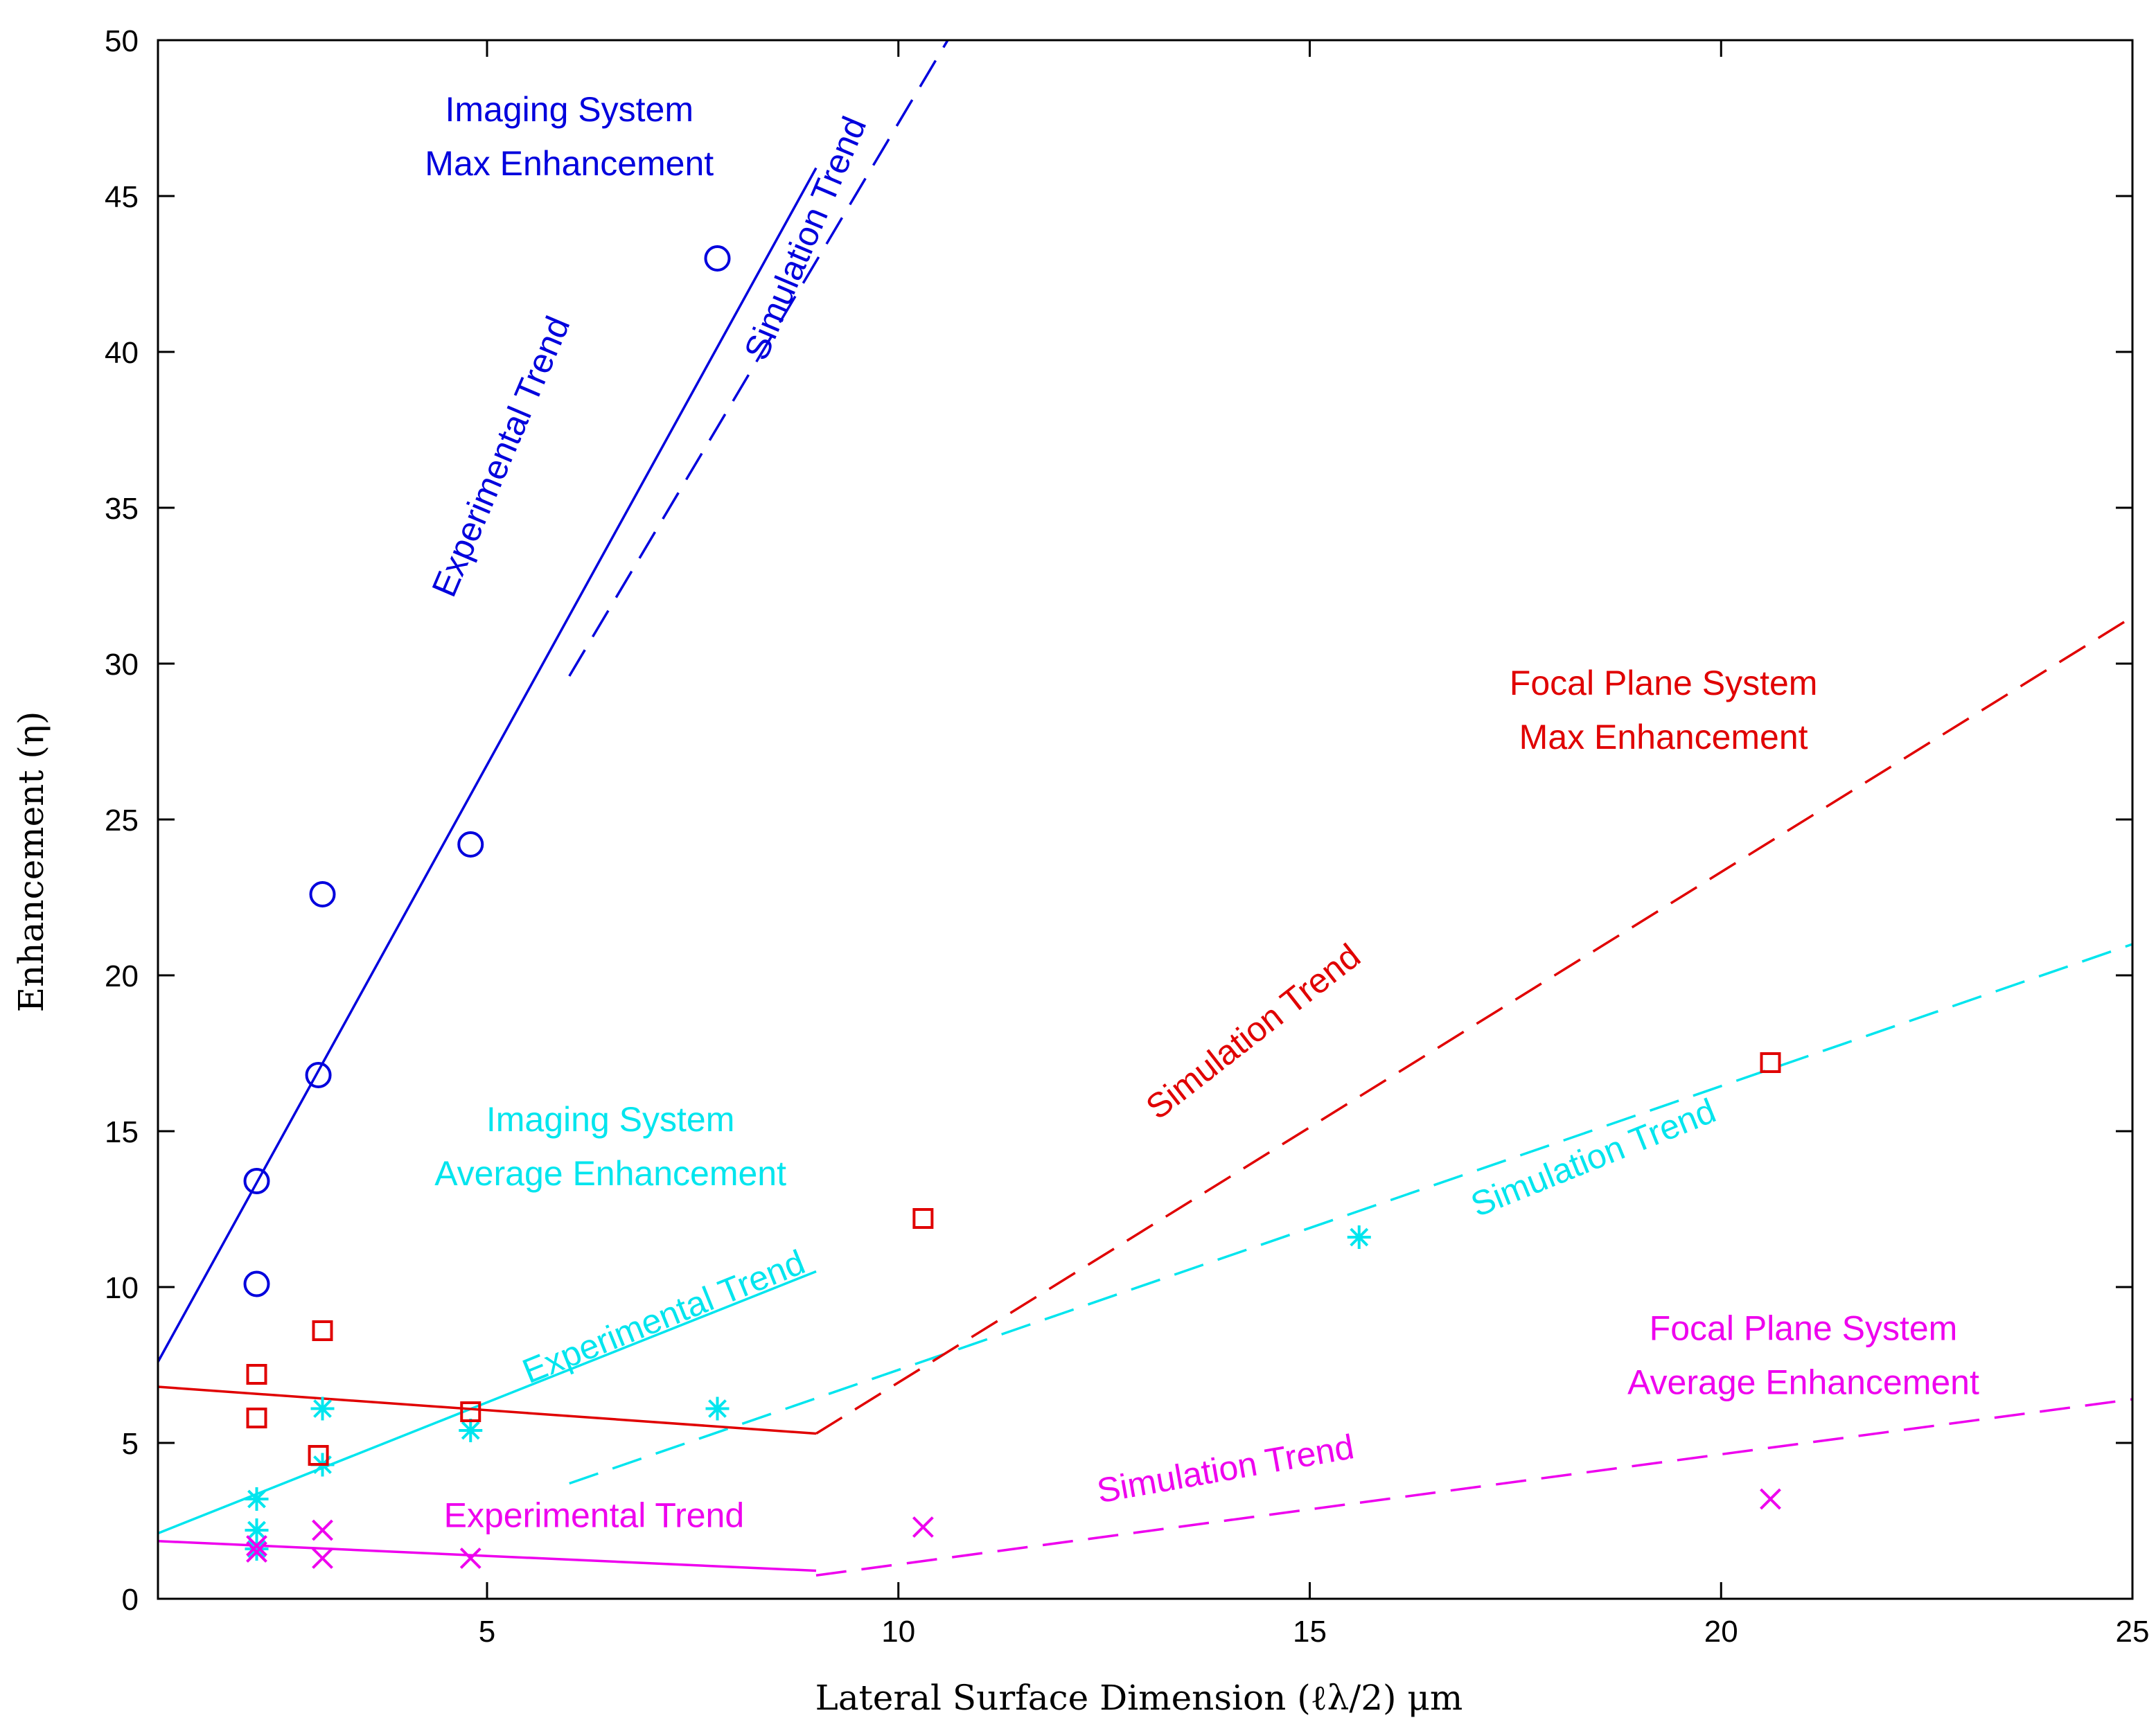  What do you see at coordinates (2133, 1632) in the screenshot?
I see `x-tick-label-25: 25` at bounding box center [2133, 1632].